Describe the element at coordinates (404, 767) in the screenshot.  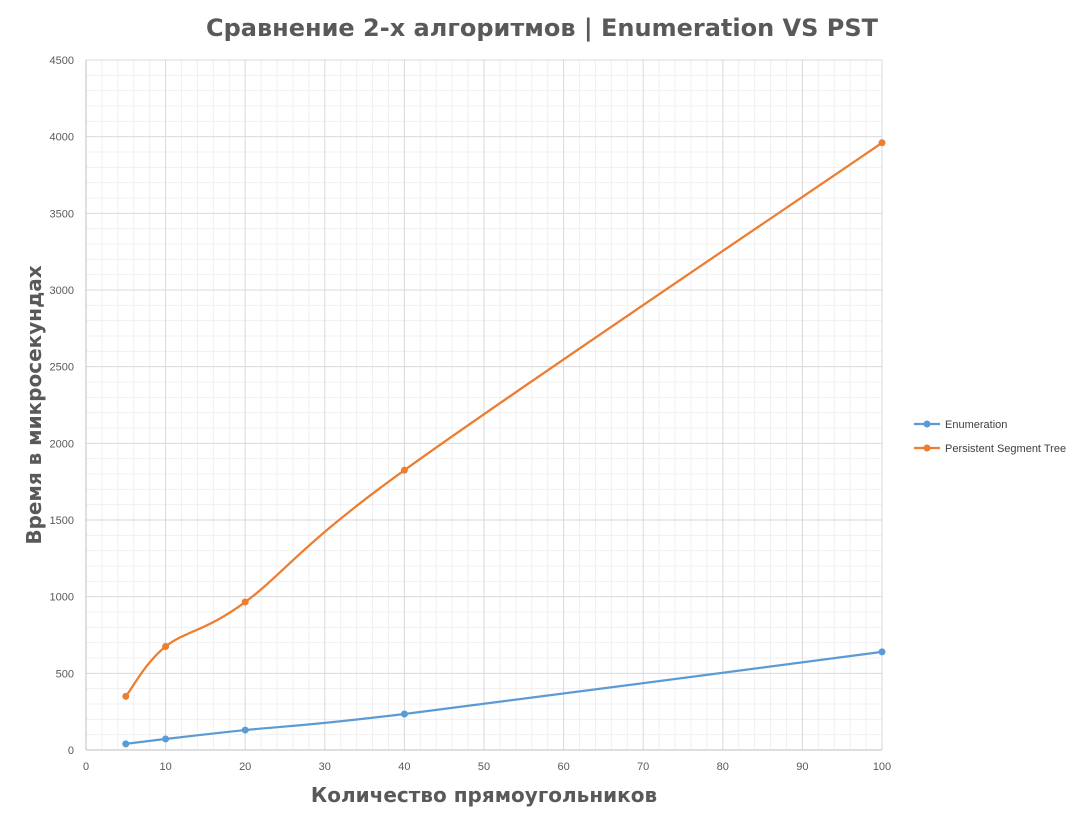
I see `x-tick-label: 40` at that location.